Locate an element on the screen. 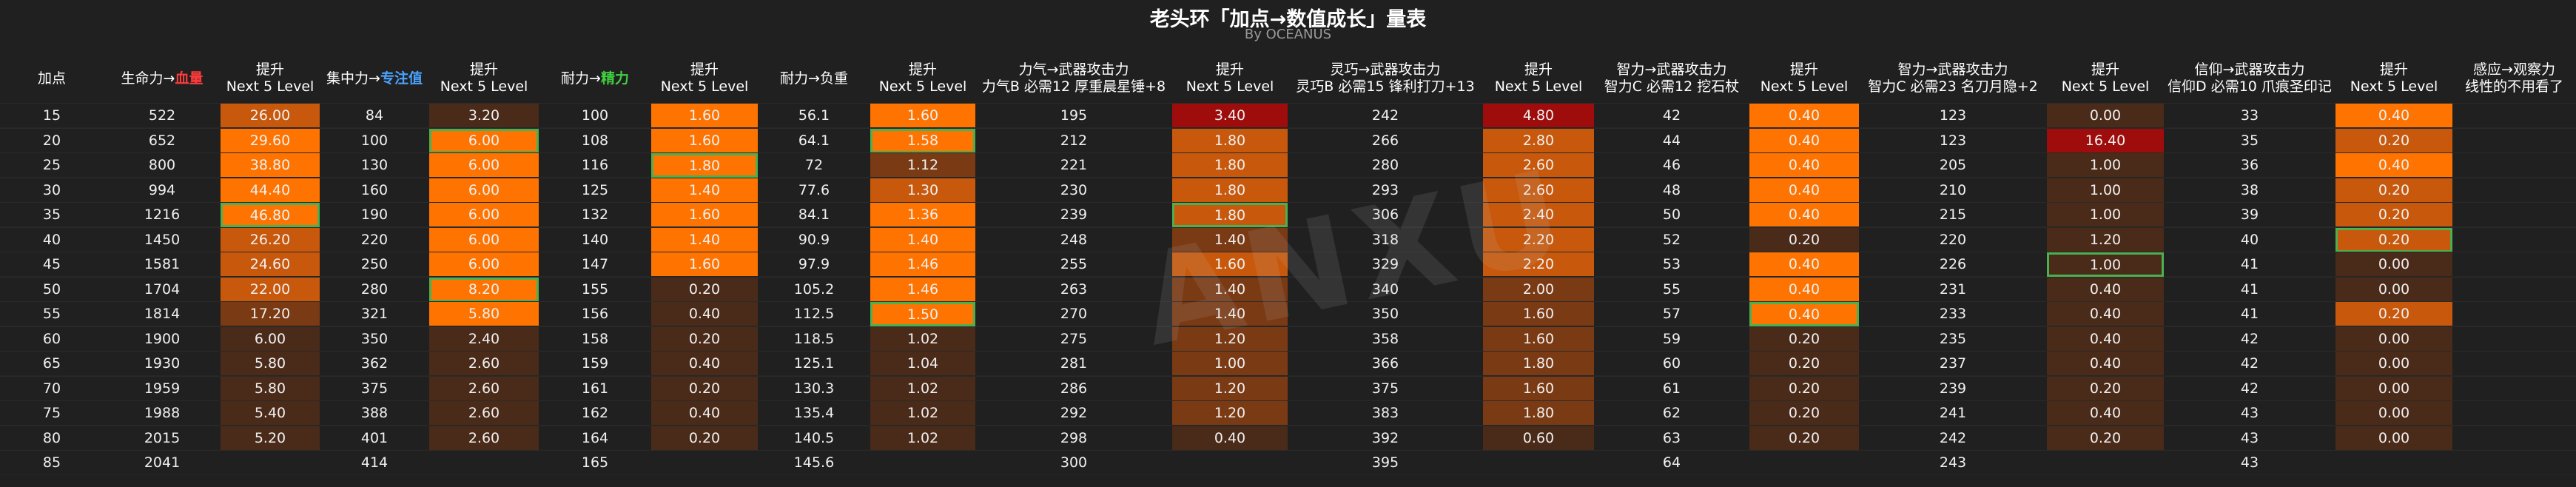 This screenshot has height=487, width=2576. column-header-5: 耐力→精力 is located at coordinates (595, 78).